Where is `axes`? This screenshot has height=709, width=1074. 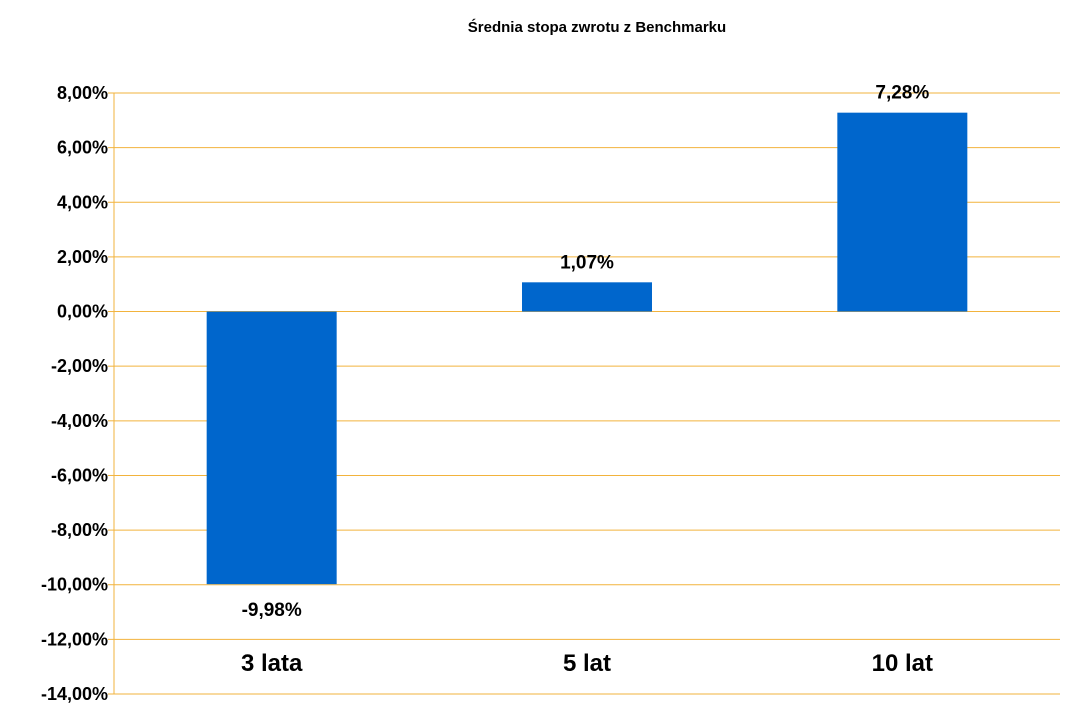
axes is located at coordinates (111, 393).